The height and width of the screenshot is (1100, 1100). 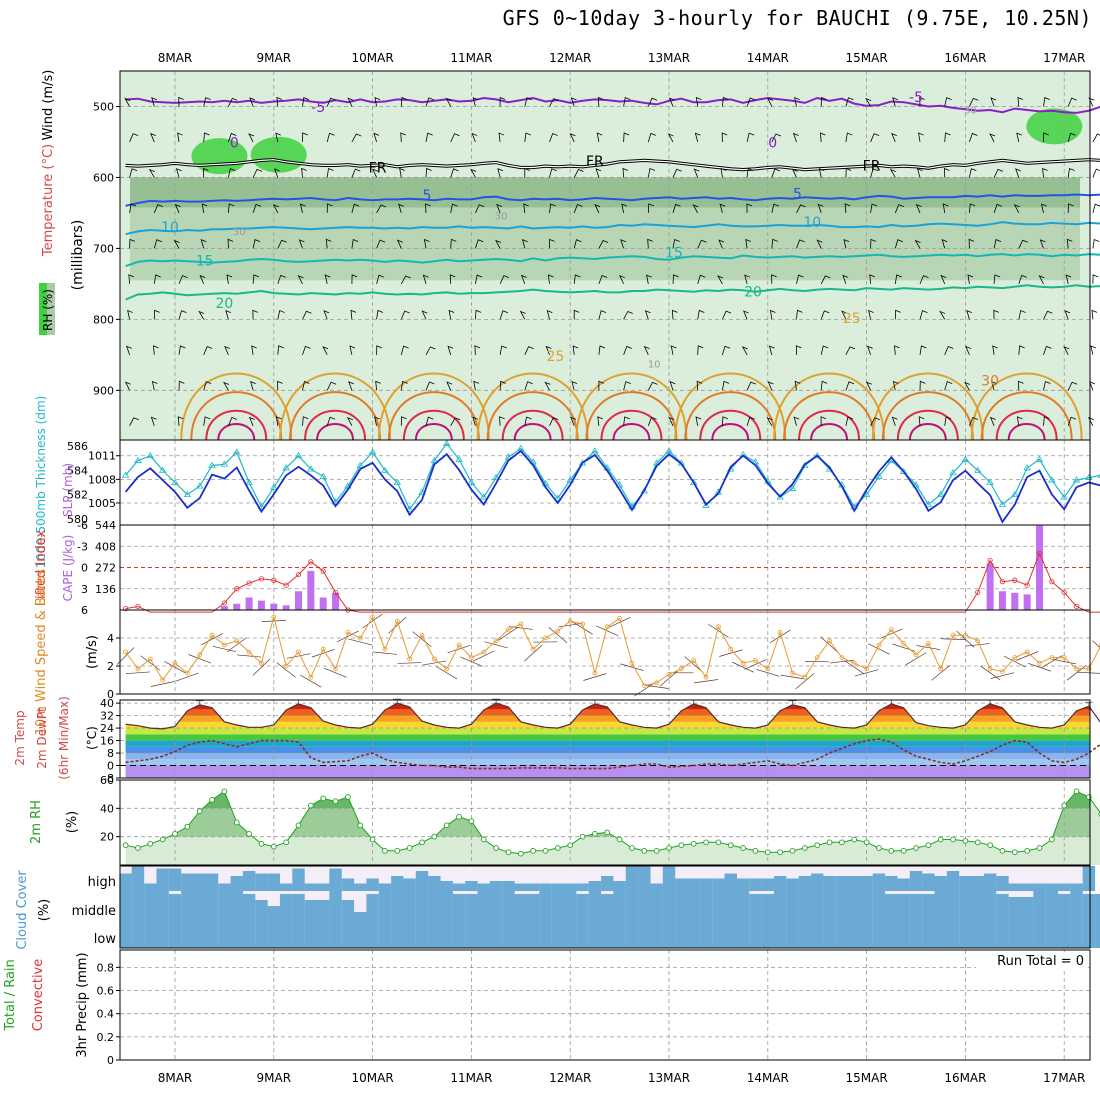 What do you see at coordinates (68, 490) in the screenshot?
I see `axis-label-slp: SLP (mb)` at bounding box center [68, 490].